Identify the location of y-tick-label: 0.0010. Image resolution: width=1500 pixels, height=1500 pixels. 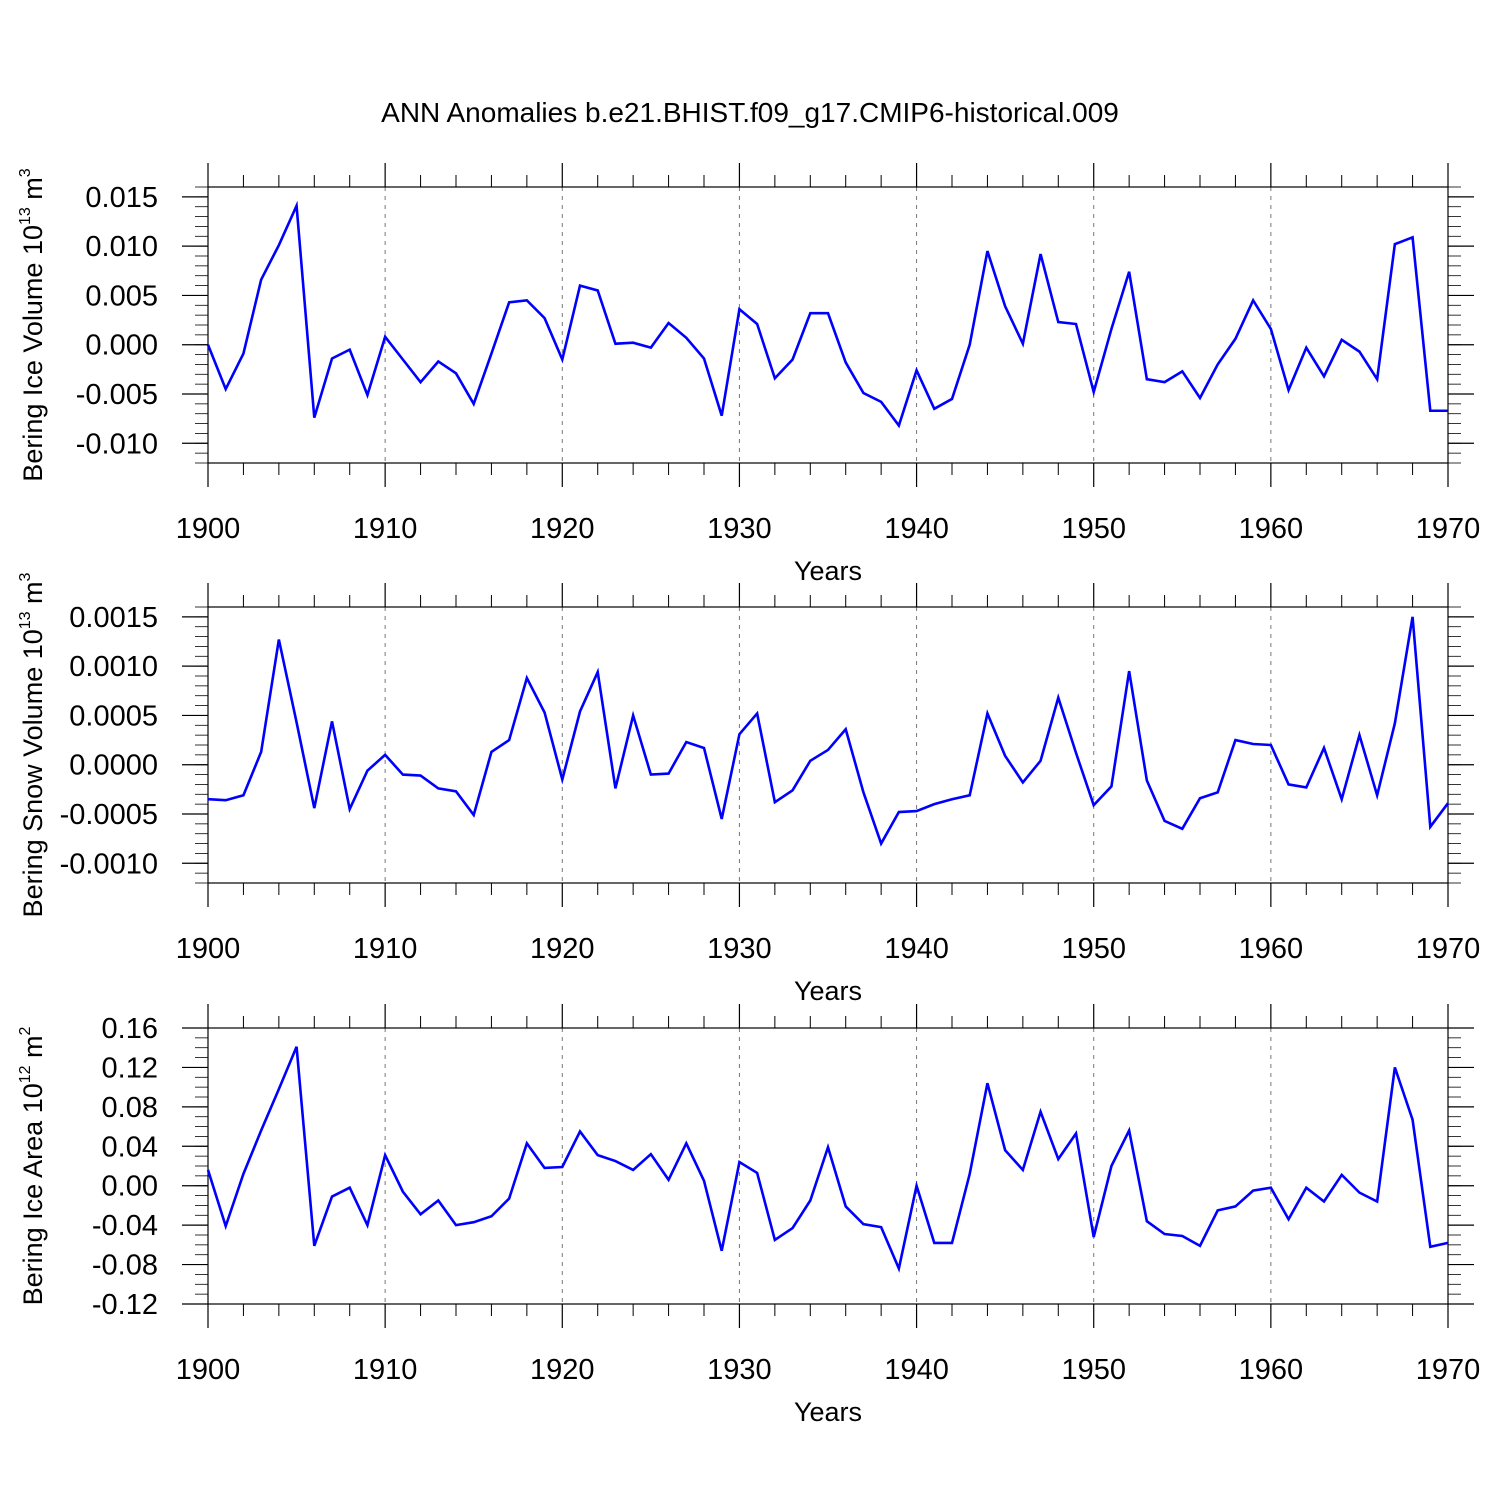
(113, 667).